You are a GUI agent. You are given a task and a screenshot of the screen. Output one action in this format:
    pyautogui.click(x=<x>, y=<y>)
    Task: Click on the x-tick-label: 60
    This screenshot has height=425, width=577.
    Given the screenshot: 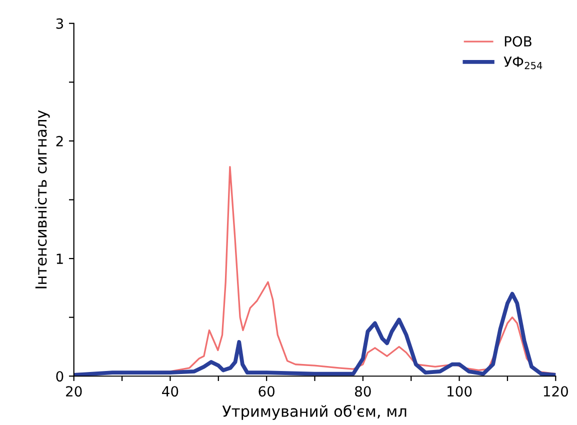 What is the action you would take?
    pyautogui.click(x=266, y=391)
    